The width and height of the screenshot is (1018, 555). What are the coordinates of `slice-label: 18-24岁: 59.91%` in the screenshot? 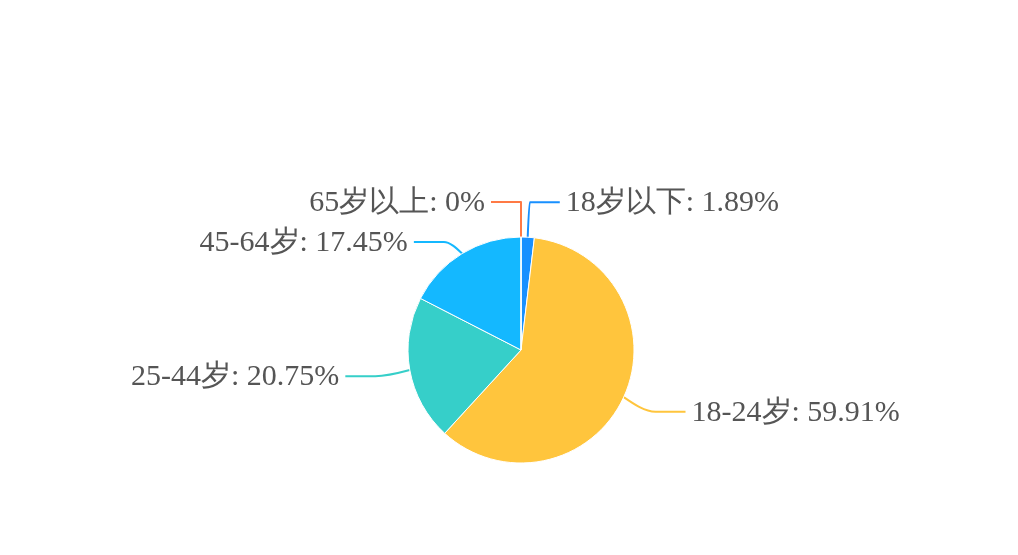 It's located at (795, 410).